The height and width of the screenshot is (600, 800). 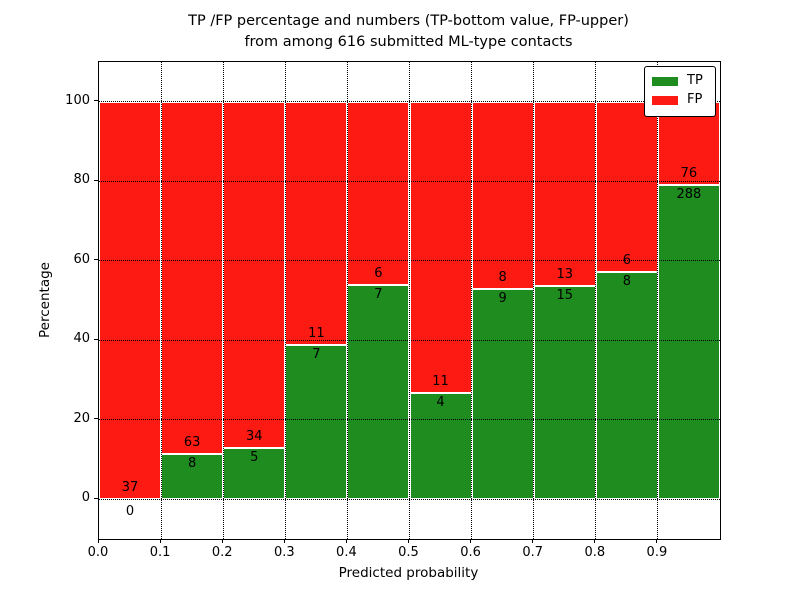 What do you see at coordinates (680, 100) in the screenshot?
I see `legend-row-fp: FP` at bounding box center [680, 100].